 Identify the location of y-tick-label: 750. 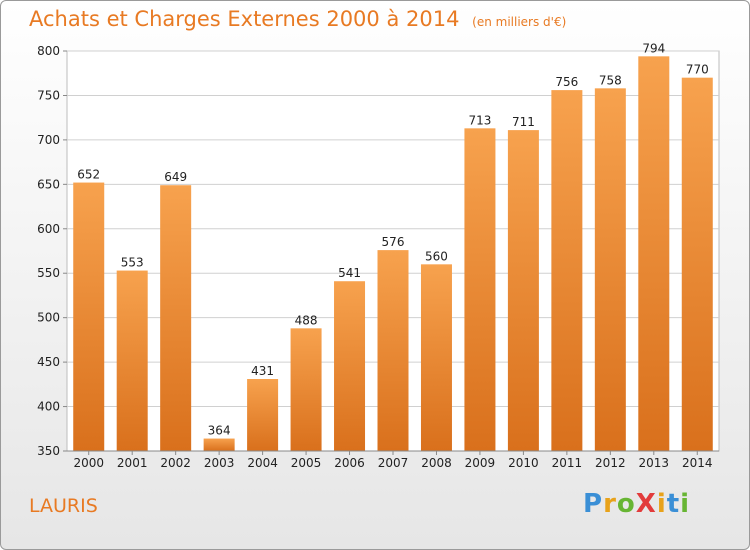
(48, 95).